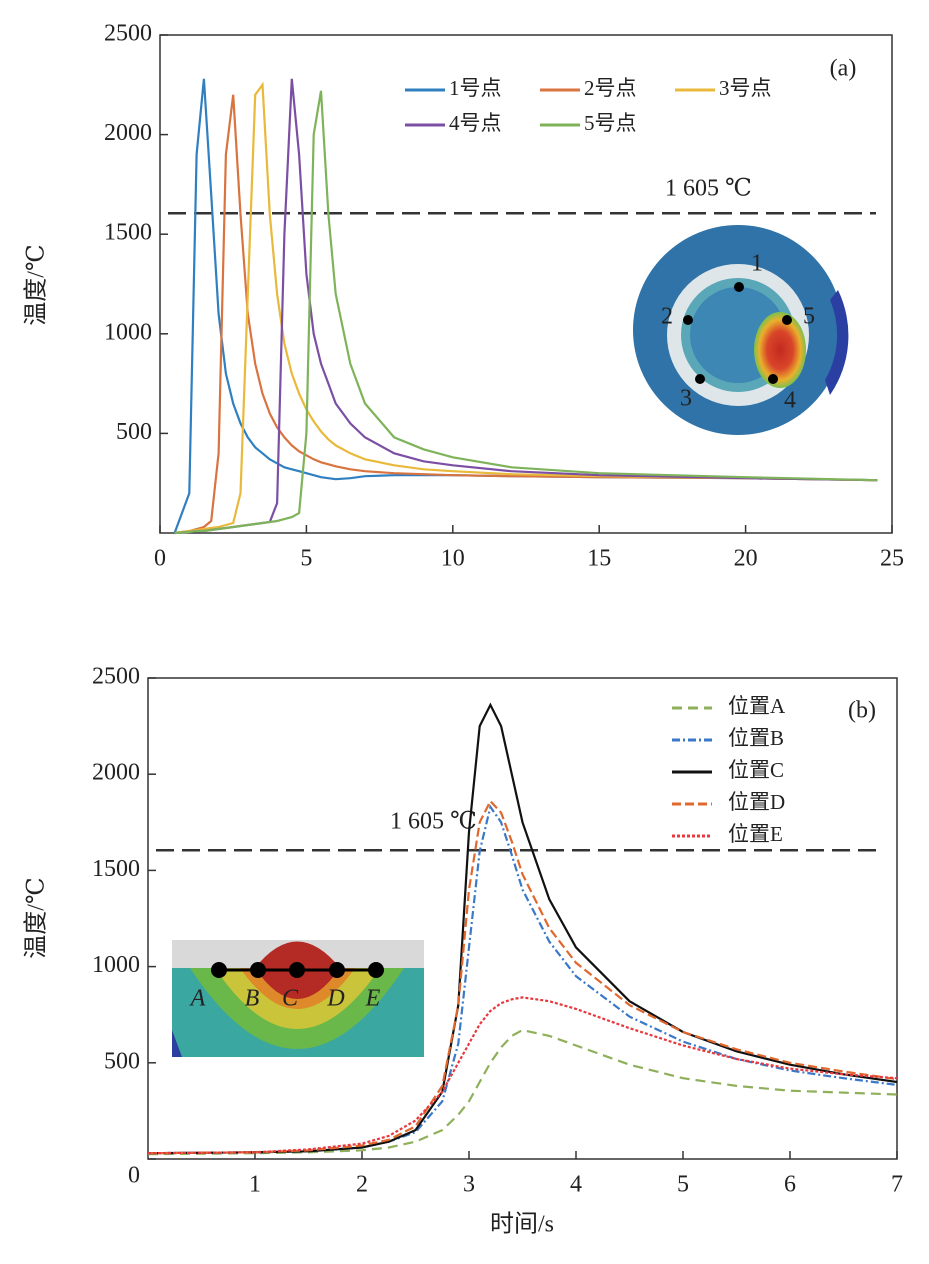 The height and width of the screenshot is (1264, 929). What do you see at coordinates (892, 559) in the screenshot?
I see `x-tick-label: 25` at bounding box center [892, 559].